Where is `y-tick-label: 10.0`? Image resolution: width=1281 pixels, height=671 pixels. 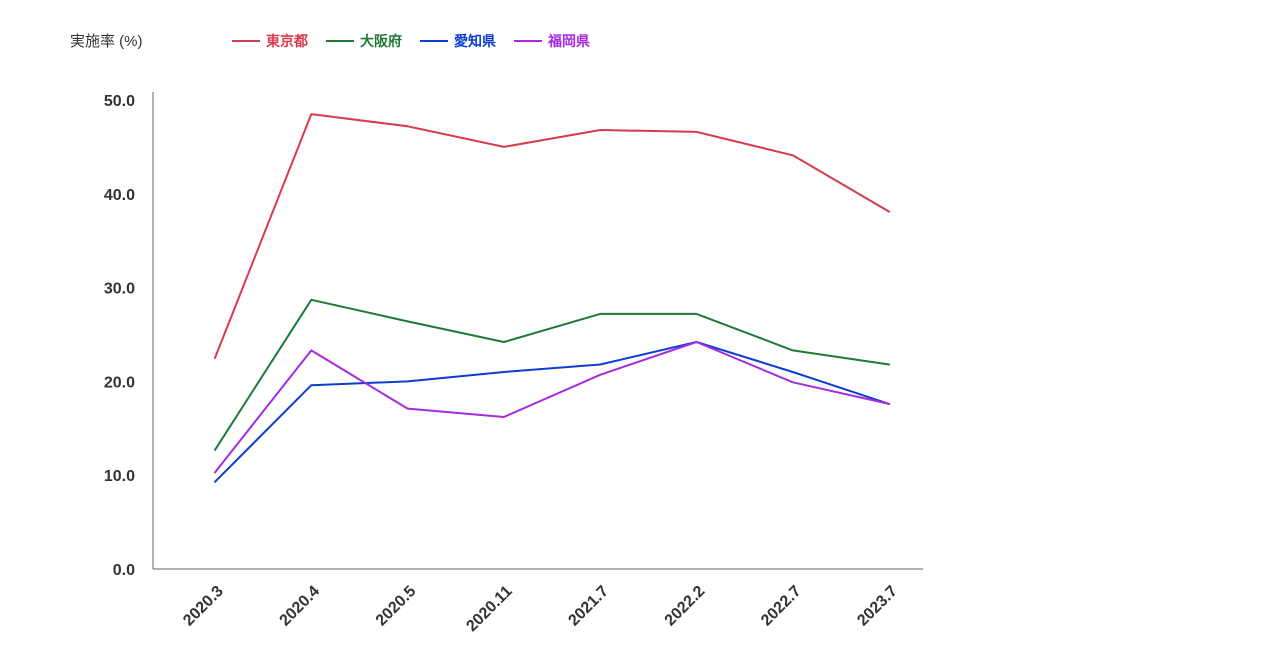 y-tick-label: 10.0 is located at coordinates (119, 476).